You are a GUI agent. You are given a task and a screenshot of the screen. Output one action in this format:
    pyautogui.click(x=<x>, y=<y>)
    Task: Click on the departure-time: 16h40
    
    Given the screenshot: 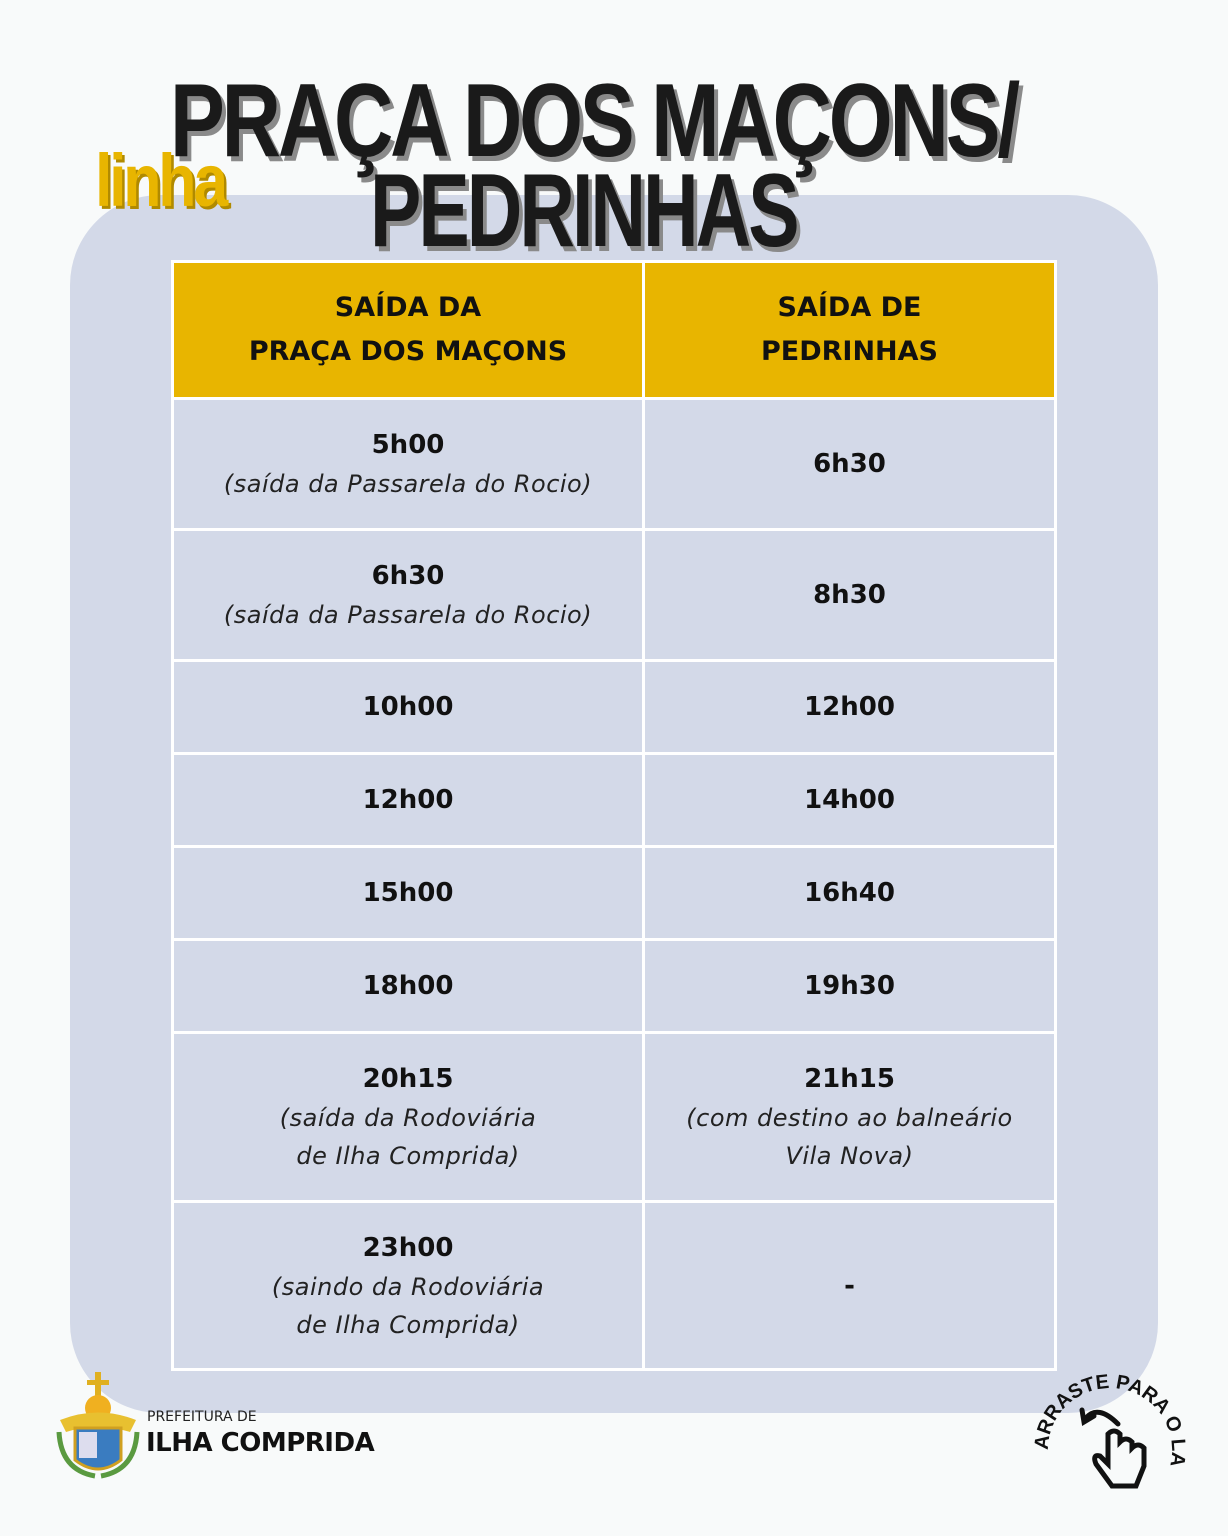 What is the action you would take?
    pyautogui.click(x=849, y=893)
    